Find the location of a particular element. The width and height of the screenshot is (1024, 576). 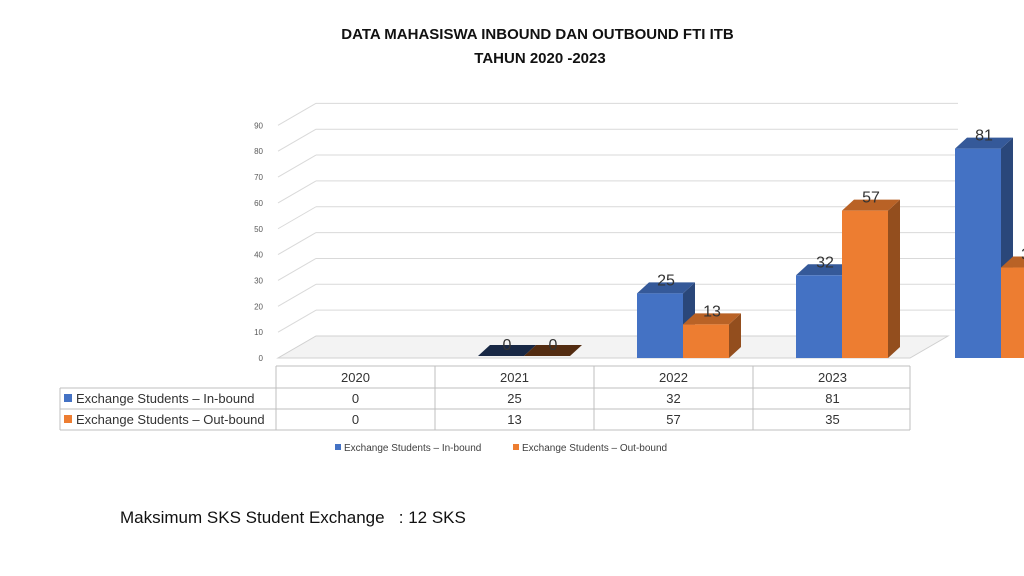

y-tick-label: 80 is located at coordinates (258, 151).